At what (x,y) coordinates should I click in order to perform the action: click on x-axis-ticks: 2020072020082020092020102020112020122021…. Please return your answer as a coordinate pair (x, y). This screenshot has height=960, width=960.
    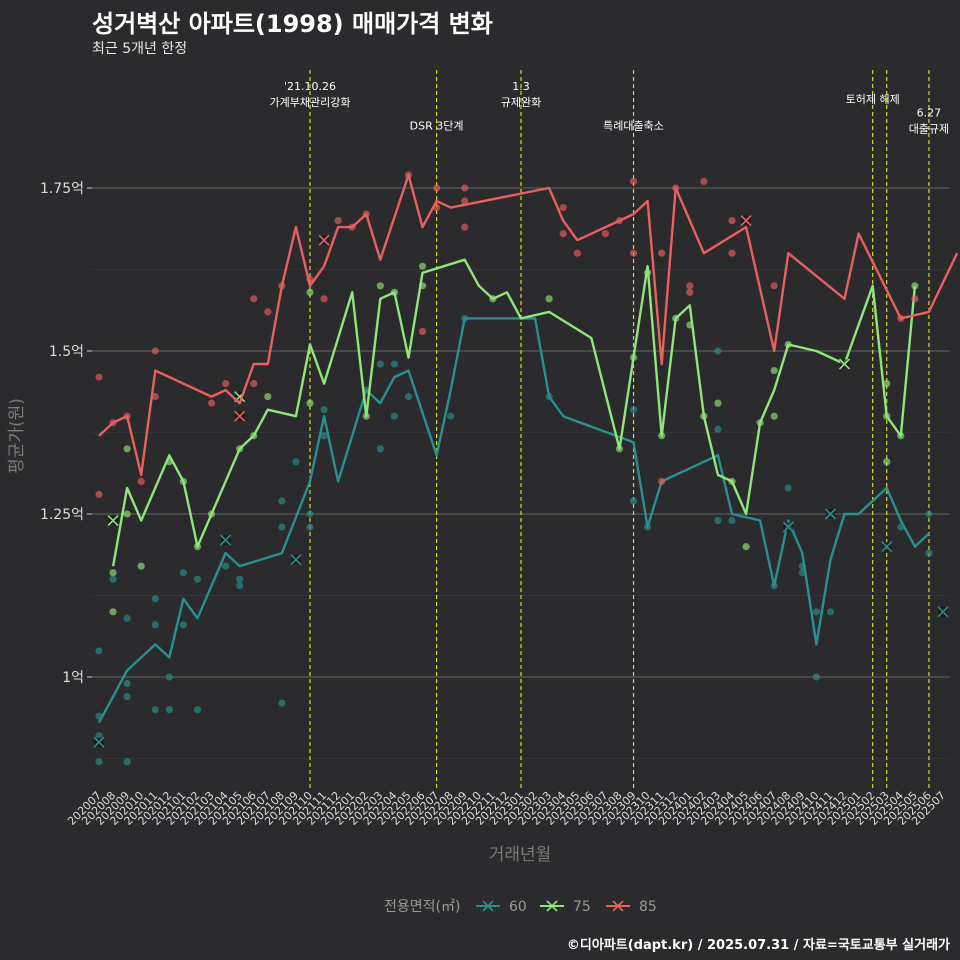
    Looking at the image, I should click on (506, 808).